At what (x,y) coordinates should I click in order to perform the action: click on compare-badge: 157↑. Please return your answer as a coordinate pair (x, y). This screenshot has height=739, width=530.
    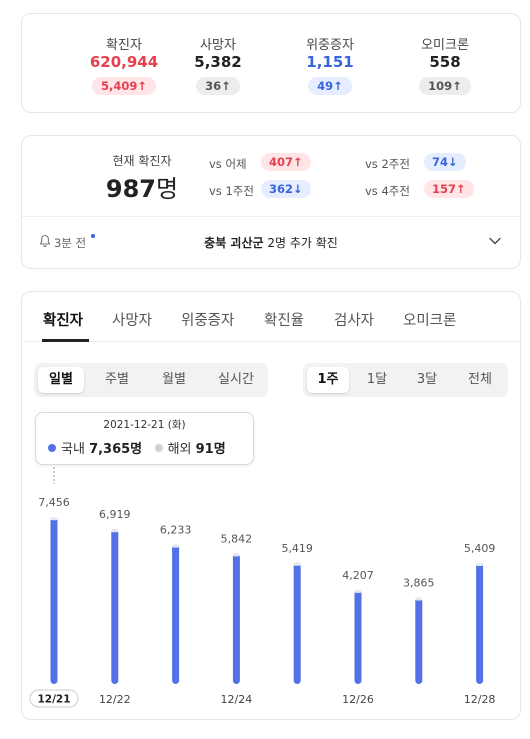
    Looking at the image, I should click on (449, 189).